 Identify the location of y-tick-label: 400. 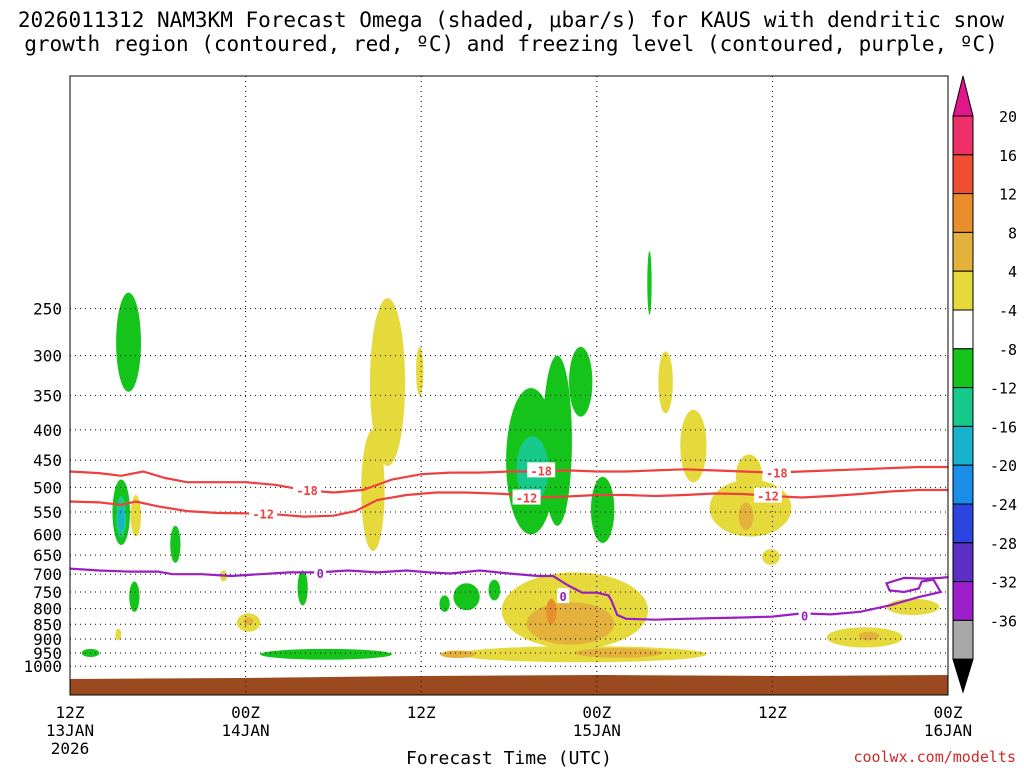
(47, 430).